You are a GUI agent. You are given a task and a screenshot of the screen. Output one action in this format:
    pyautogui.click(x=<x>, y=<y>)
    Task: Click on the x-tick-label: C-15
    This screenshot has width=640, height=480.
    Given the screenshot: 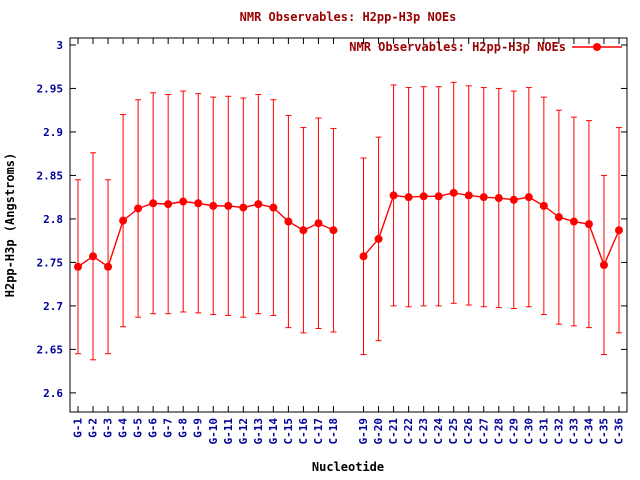 What is the action you would take?
    pyautogui.click(x=288, y=431)
    